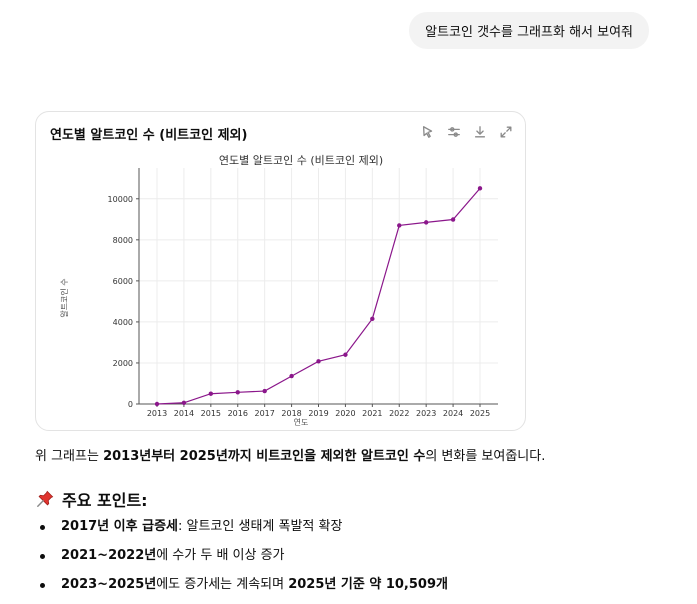 The width and height of the screenshot is (697, 604). I want to click on y-tick-label: 4000, so click(123, 322).